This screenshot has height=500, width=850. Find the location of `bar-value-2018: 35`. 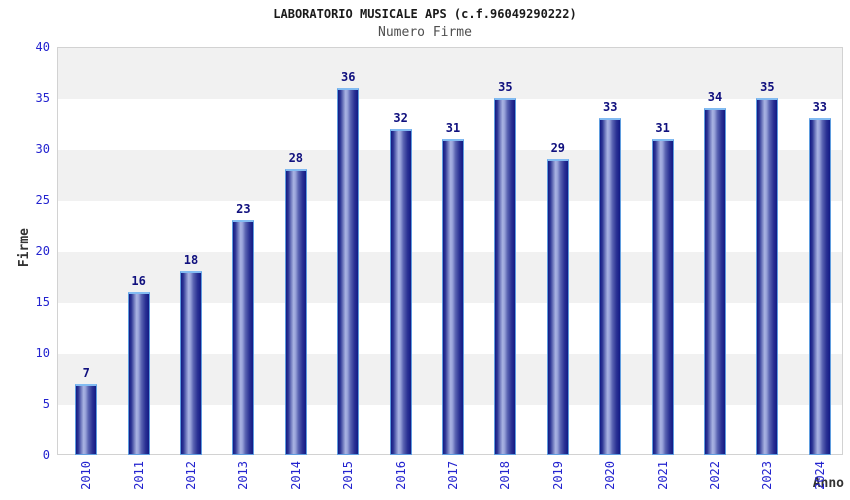

bar-value-2018: 35 is located at coordinates (505, 87).